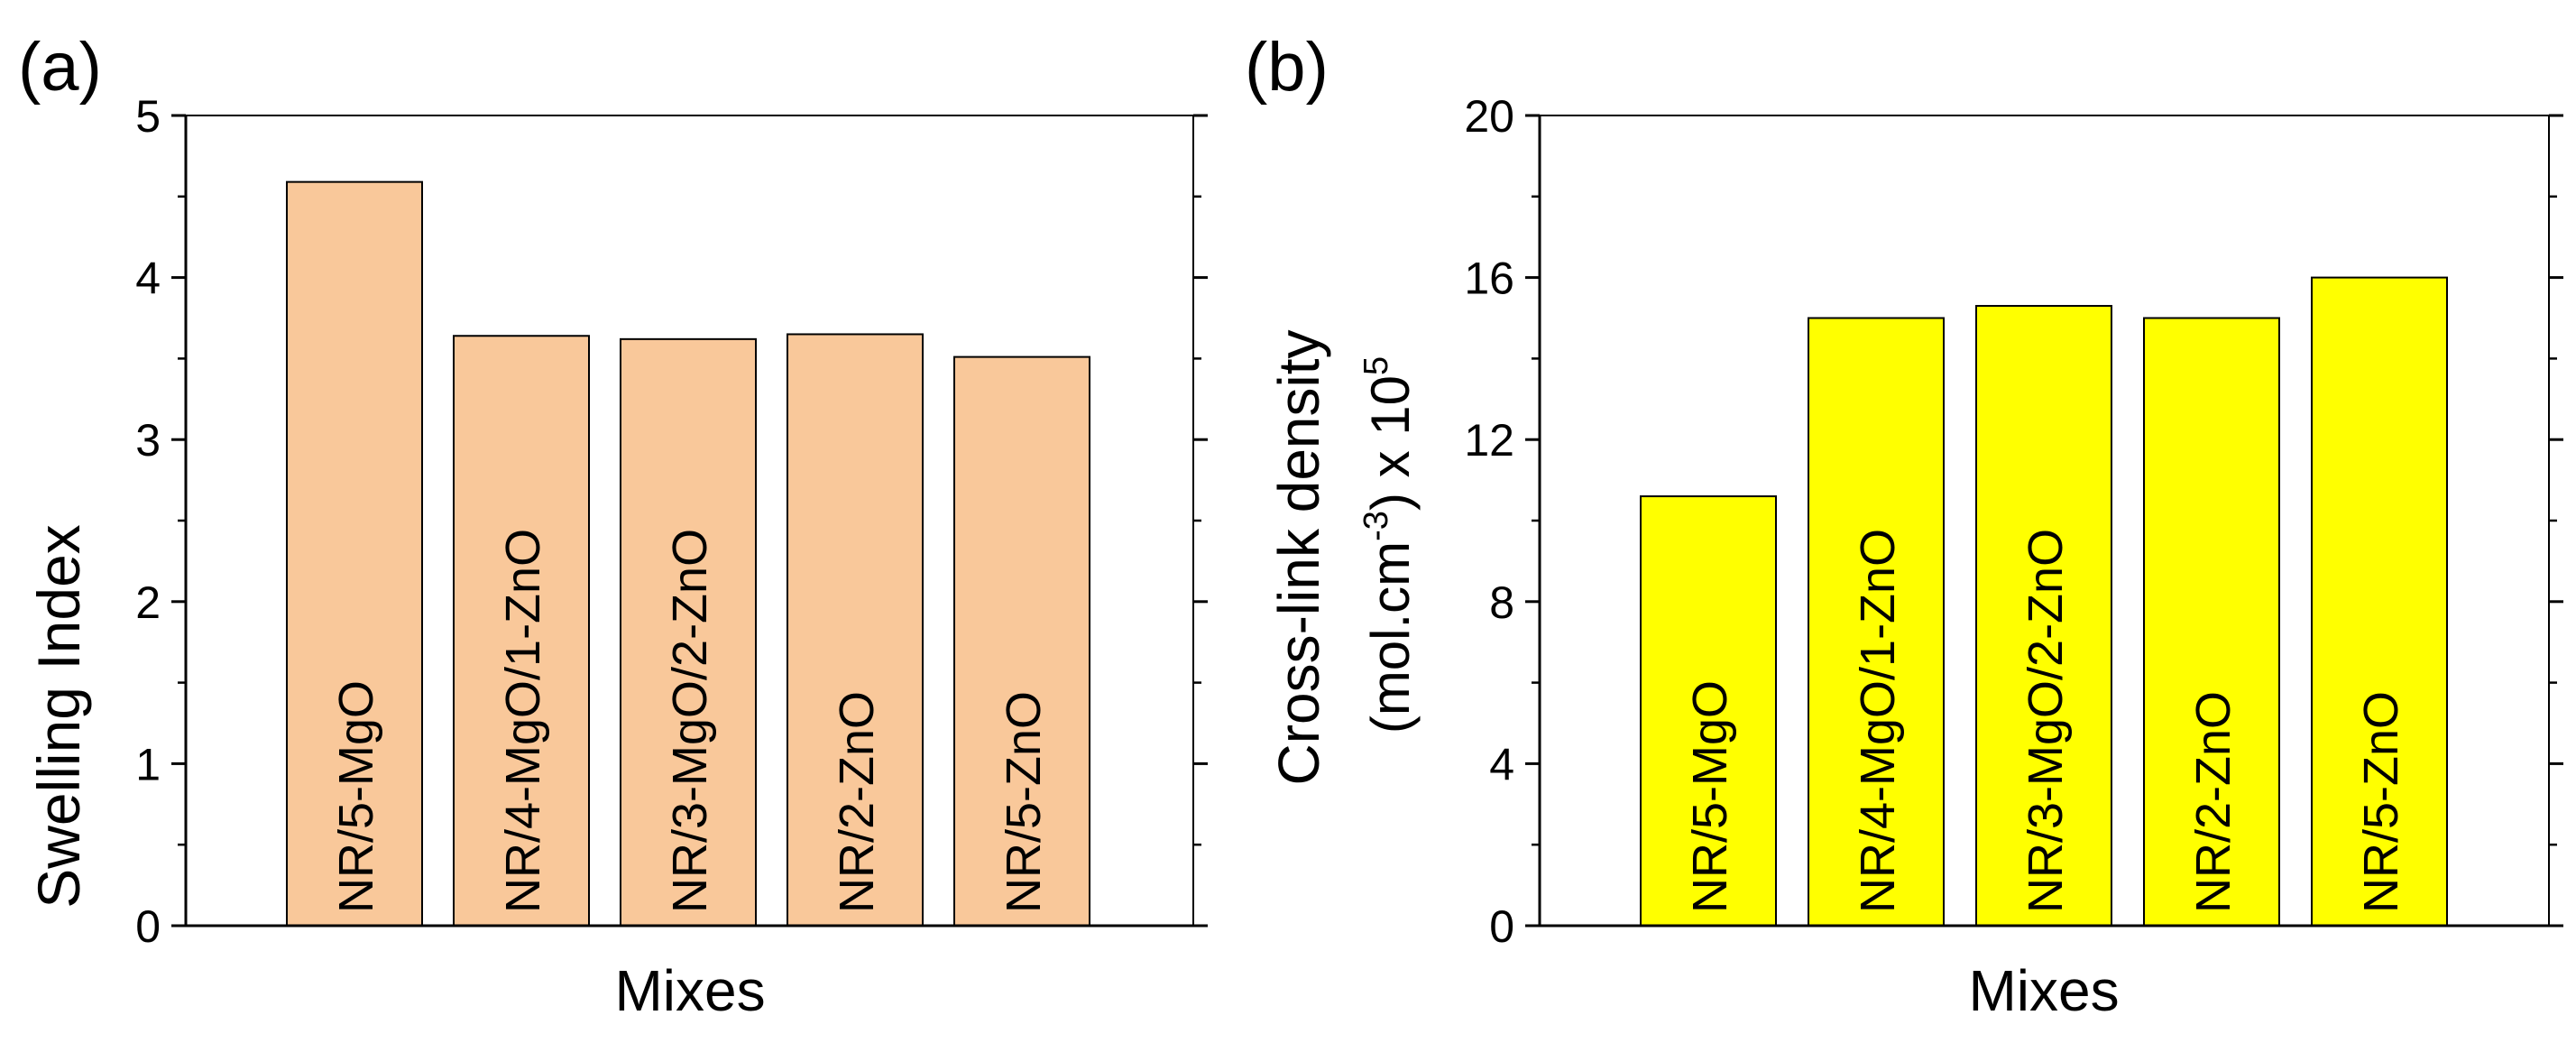  I want to click on bar-label-a-4: NR/2-ZnO, so click(857, 802).